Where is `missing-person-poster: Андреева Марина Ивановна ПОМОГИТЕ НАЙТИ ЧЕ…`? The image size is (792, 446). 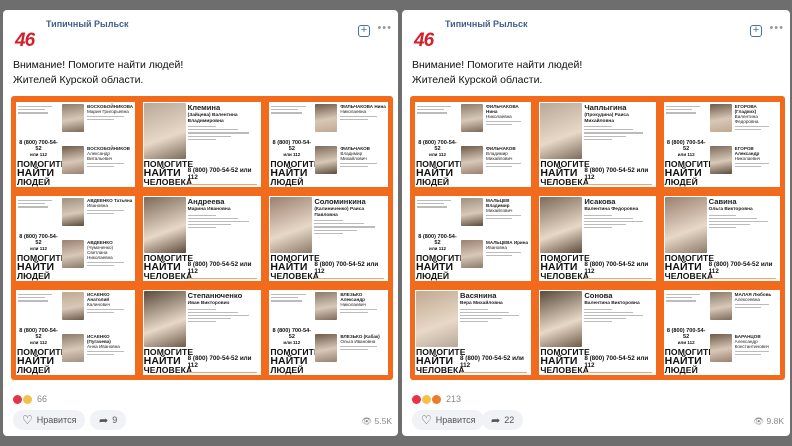
missing-person-poster: Андреева Марина Ивановна ПОМОГИТЕ НАЙТИ ЧЕ… is located at coordinates (202, 238).